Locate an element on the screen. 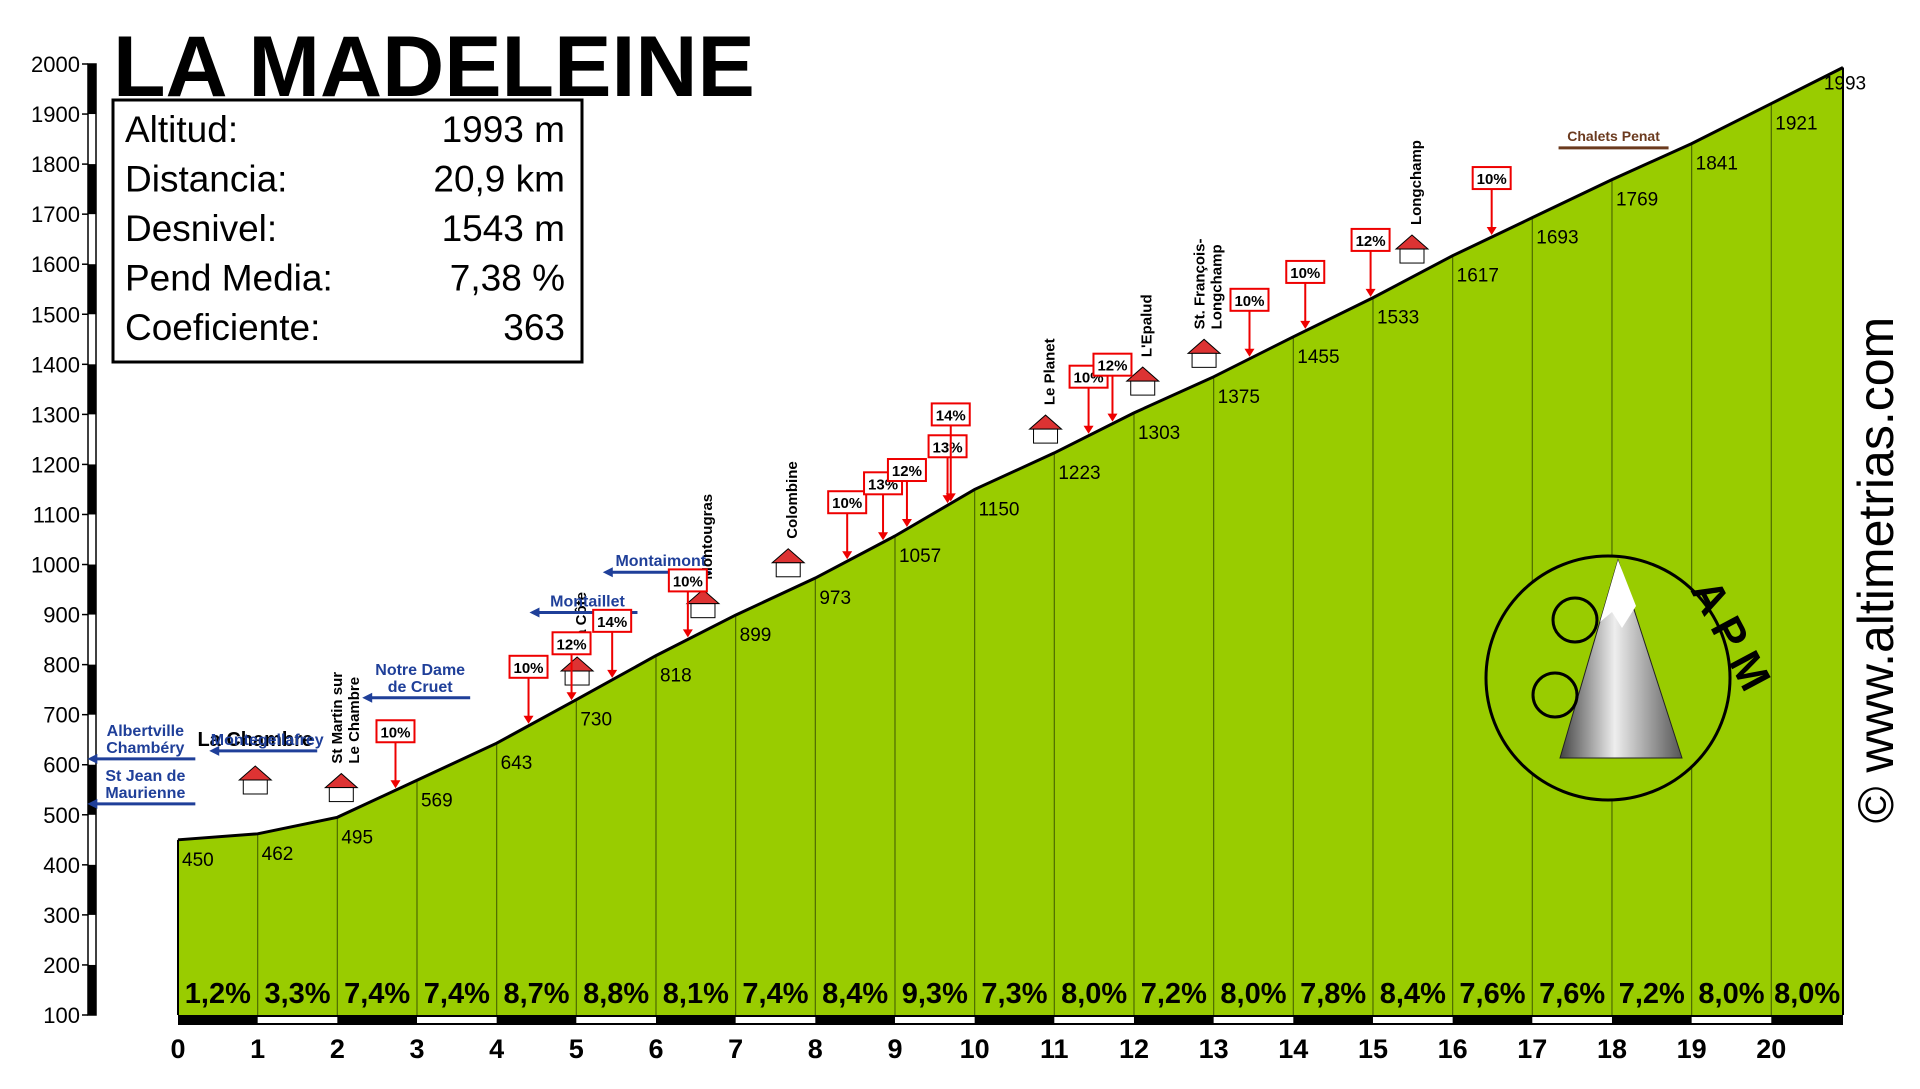 The image size is (1920, 1089). place-sign-label: Maurienne is located at coordinates (145, 793).